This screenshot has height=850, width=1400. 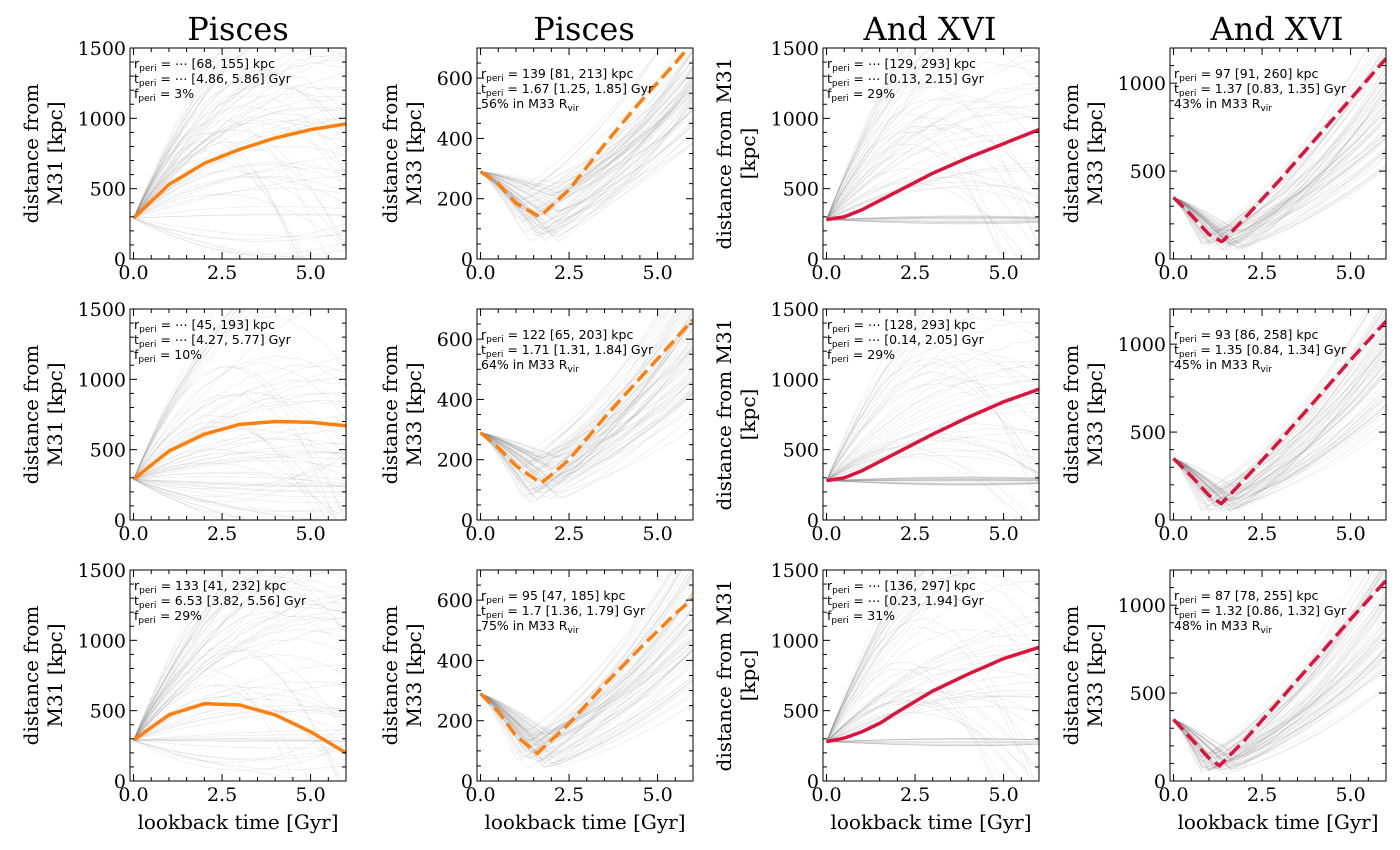 I want to click on annotation-value: 48% in M33 R, so click(x=1217, y=625).